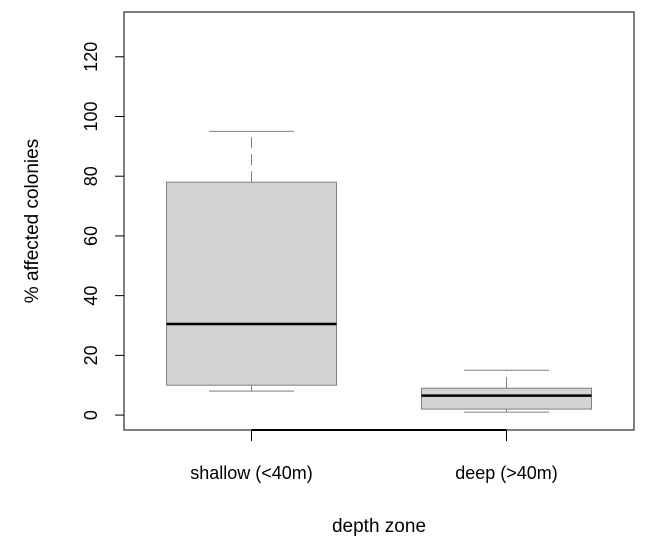 This screenshot has height=539, width=646. What do you see at coordinates (91, 296) in the screenshot?
I see `y-tick-label: 40` at bounding box center [91, 296].